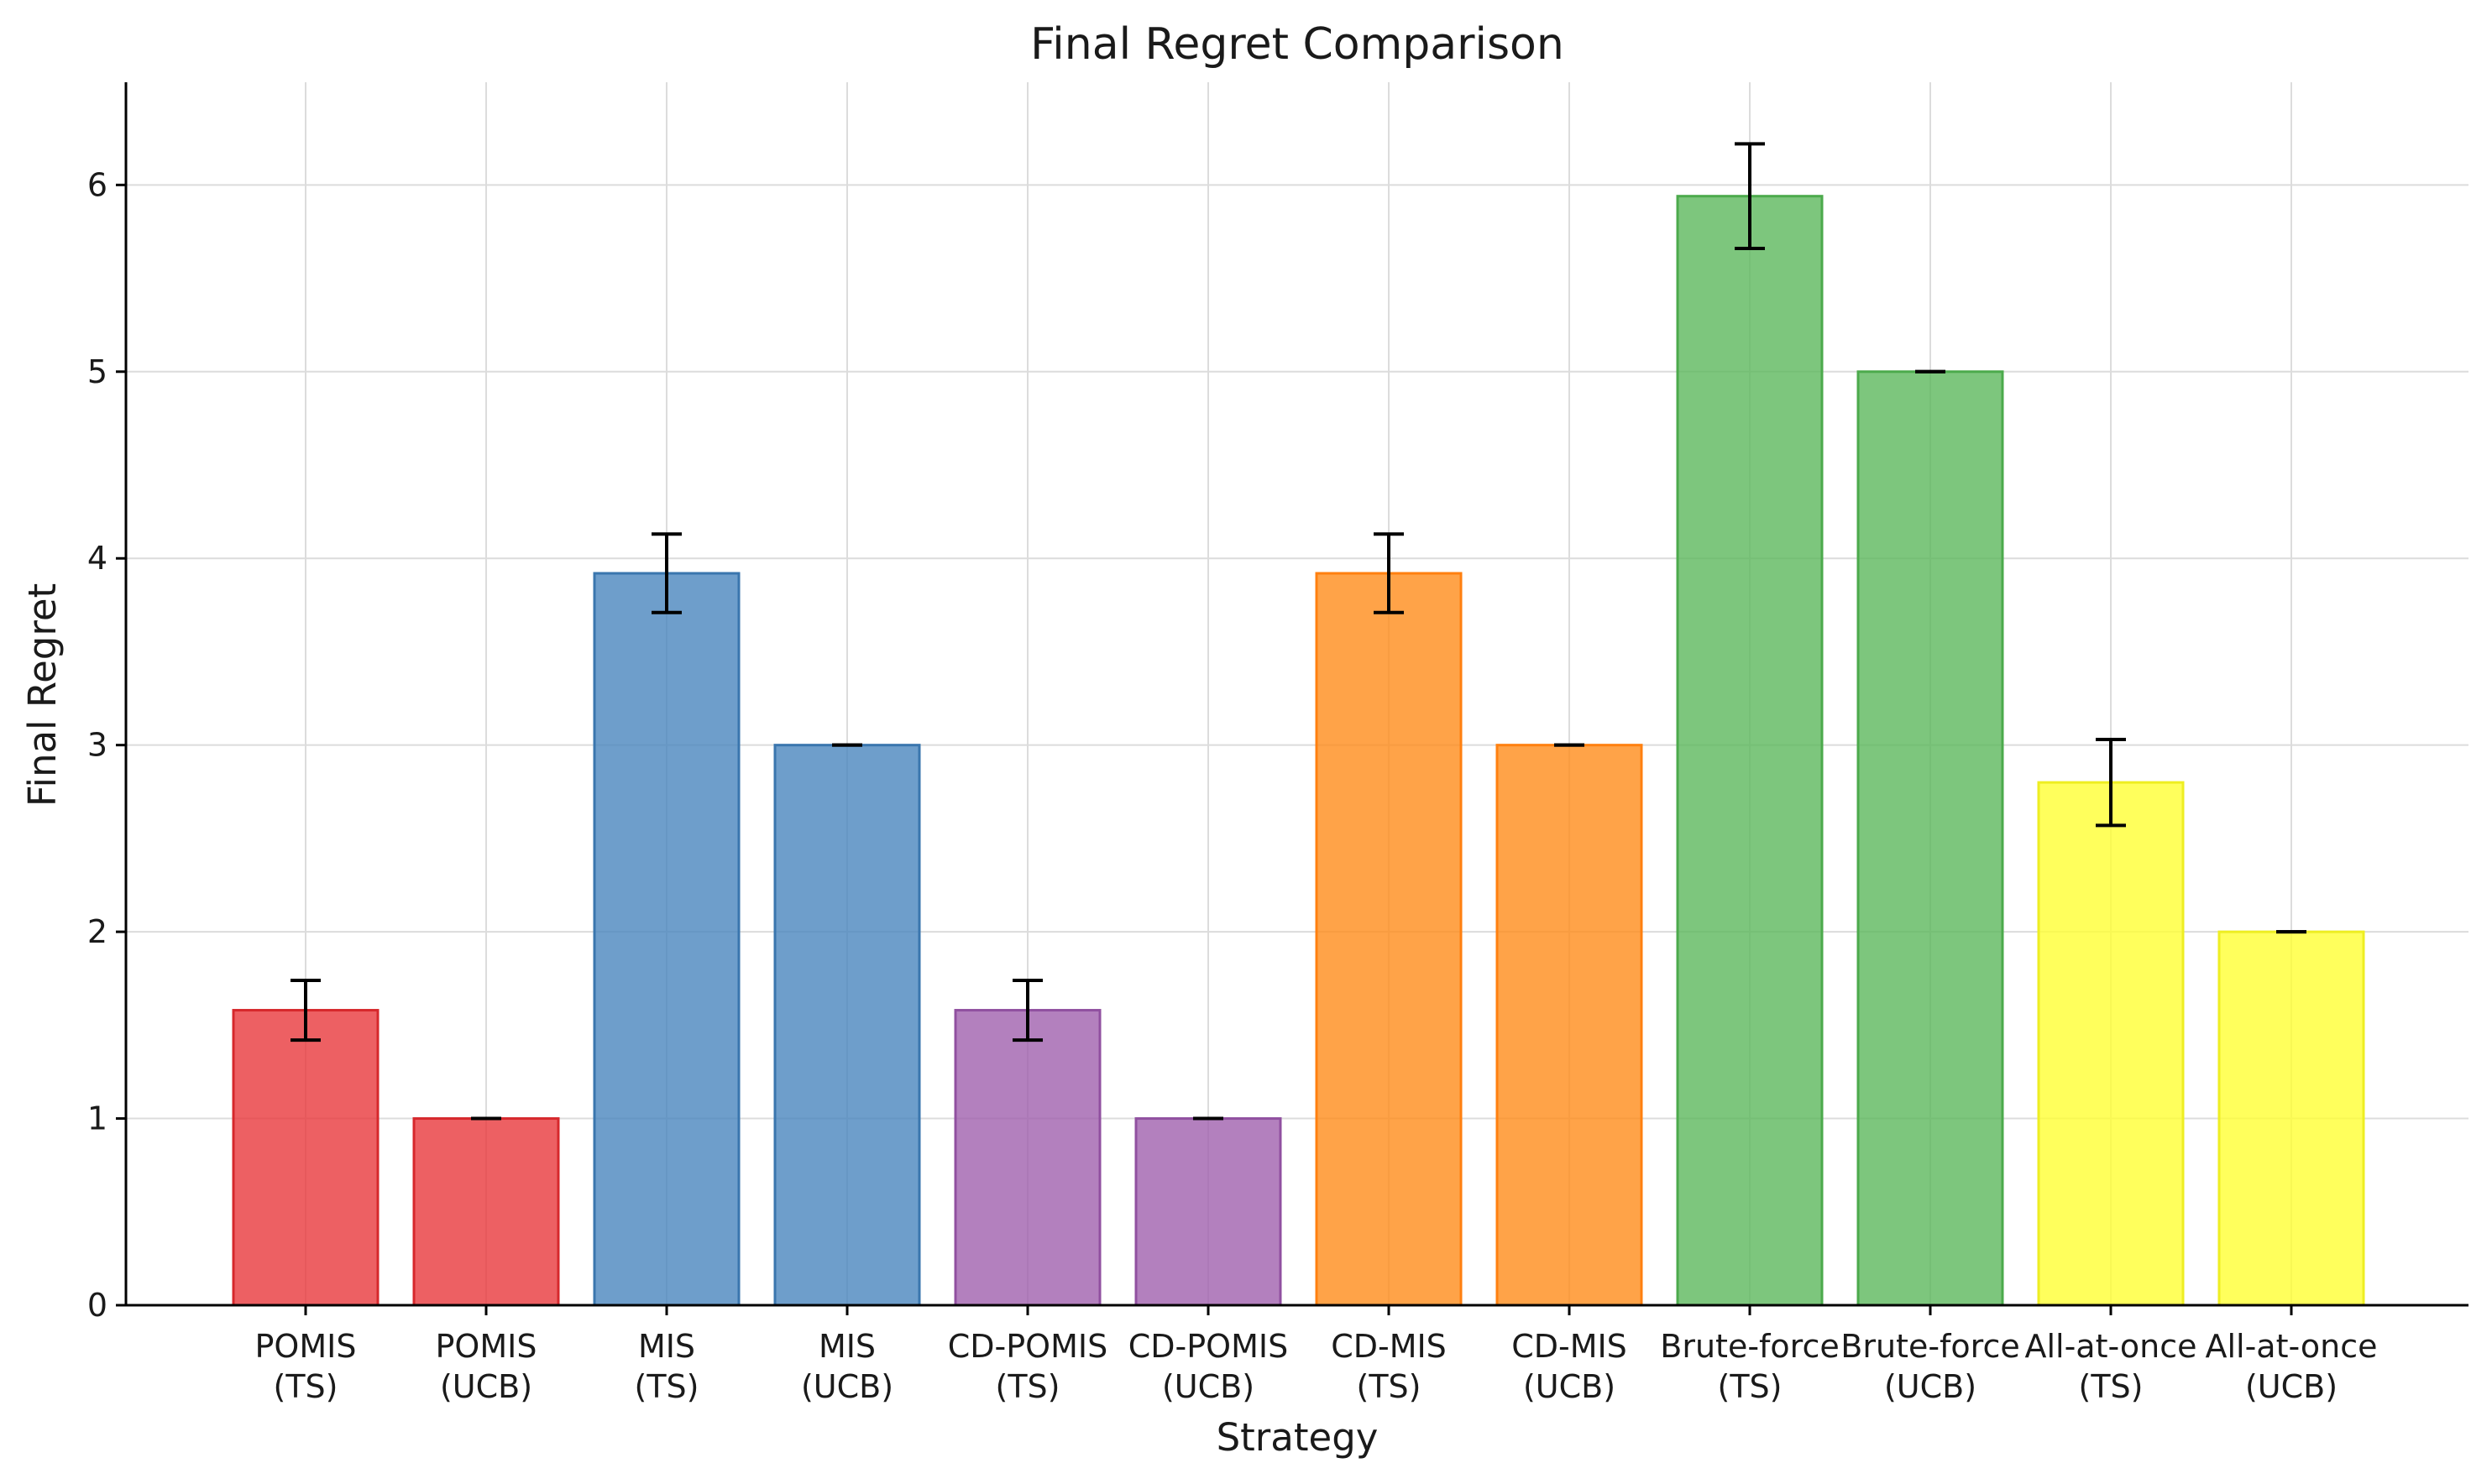 This screenshot has width=2492, height=1484. What do you see at coordinates (1297, 44) in the screenshot?
I see `chart-title: Final Regret Comparison` at bounding box center [1297, 44].